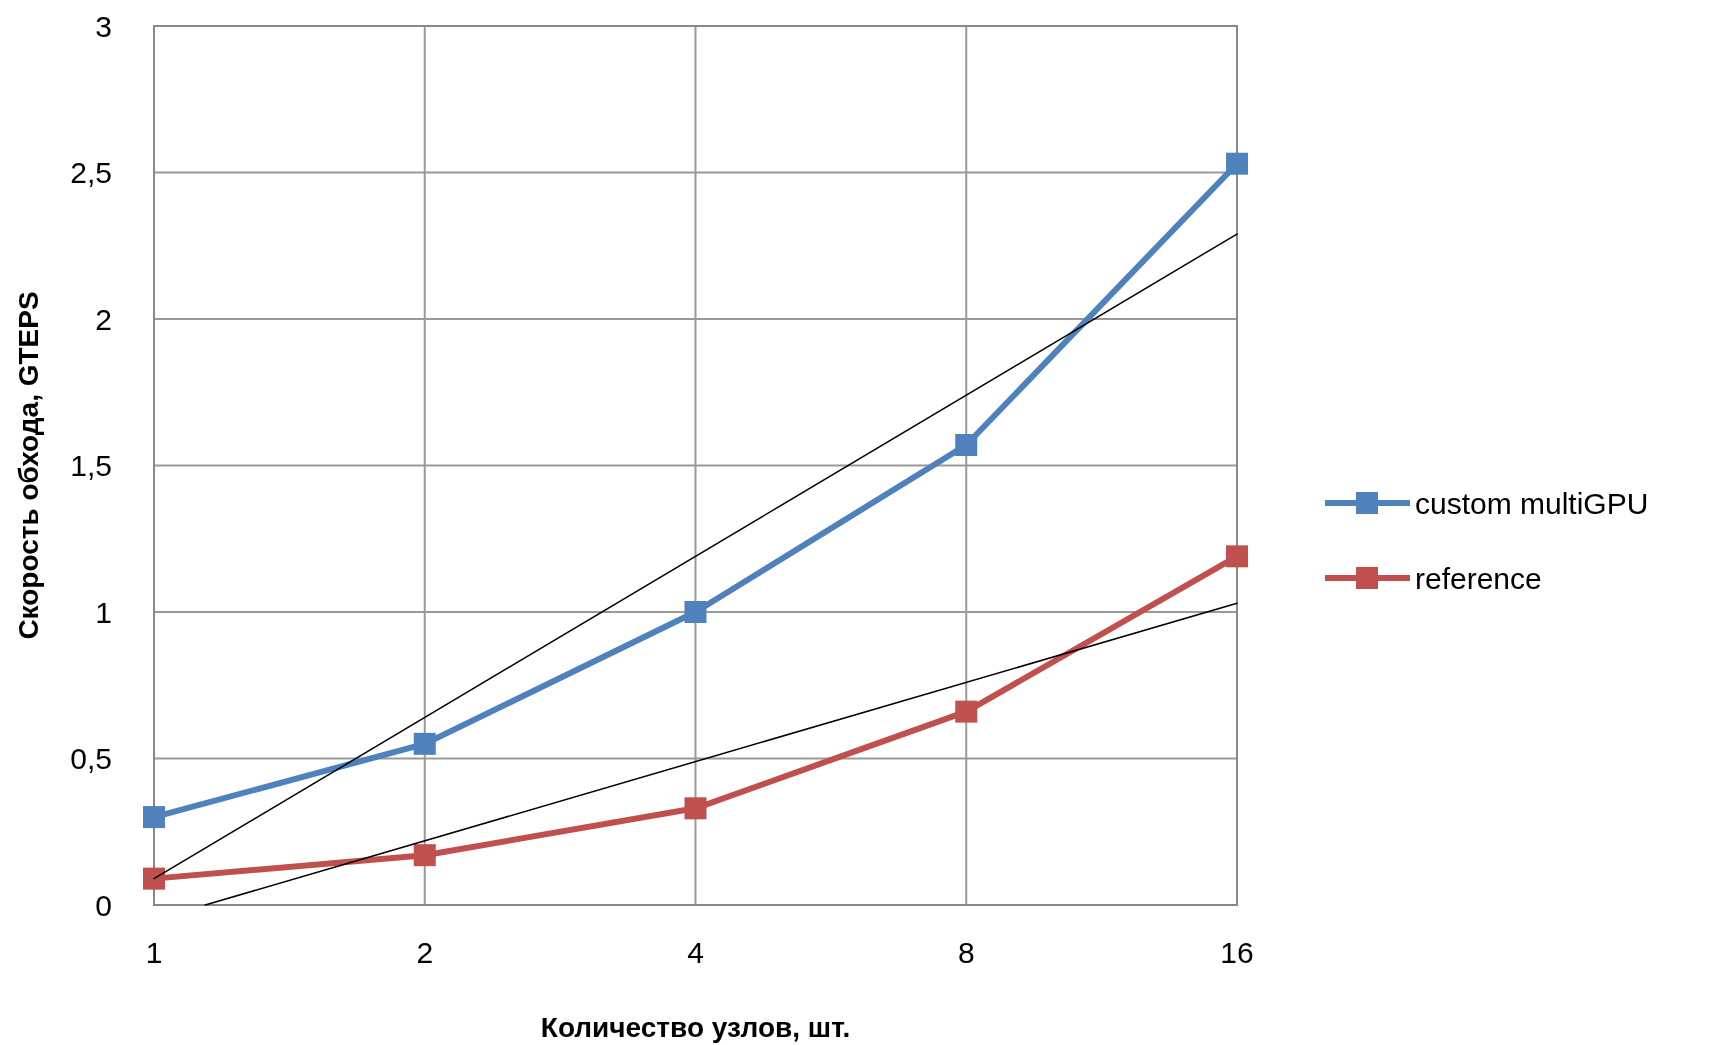  I want to click on y-tick-label: 0, so click(103, 905).